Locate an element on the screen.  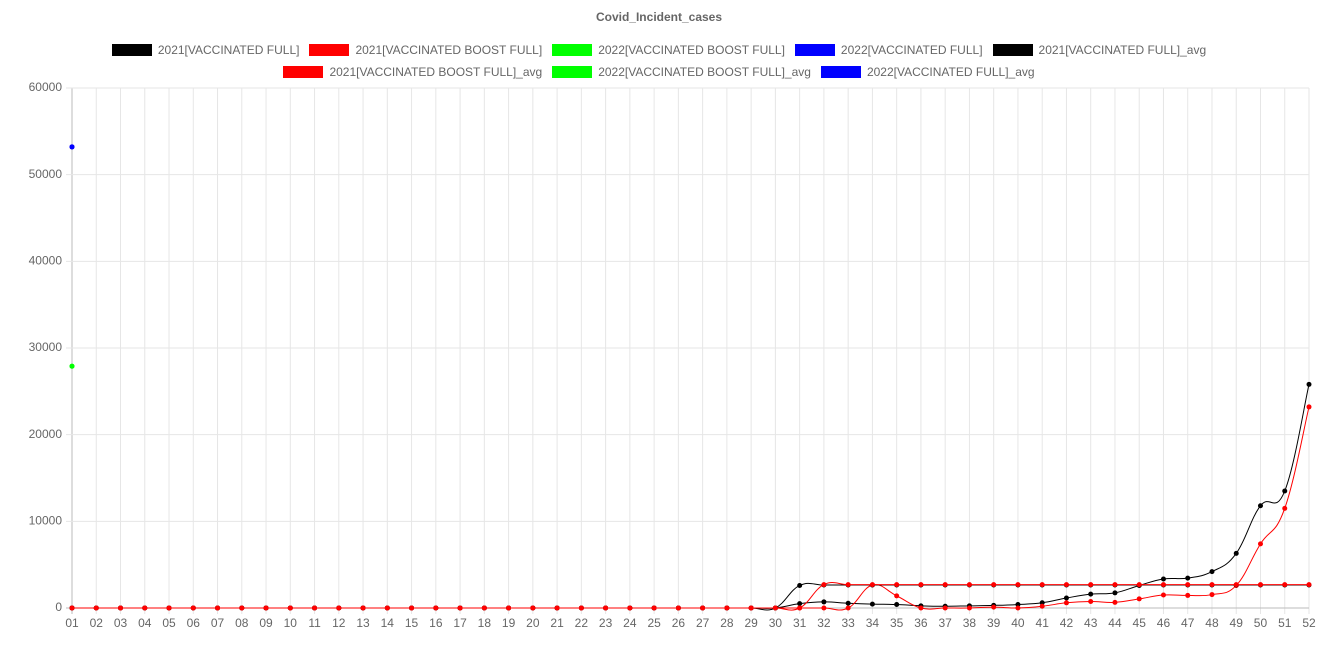
legend-item: 2022[VACCINATED BOOST FULL] is located at coordinates (668, 50).